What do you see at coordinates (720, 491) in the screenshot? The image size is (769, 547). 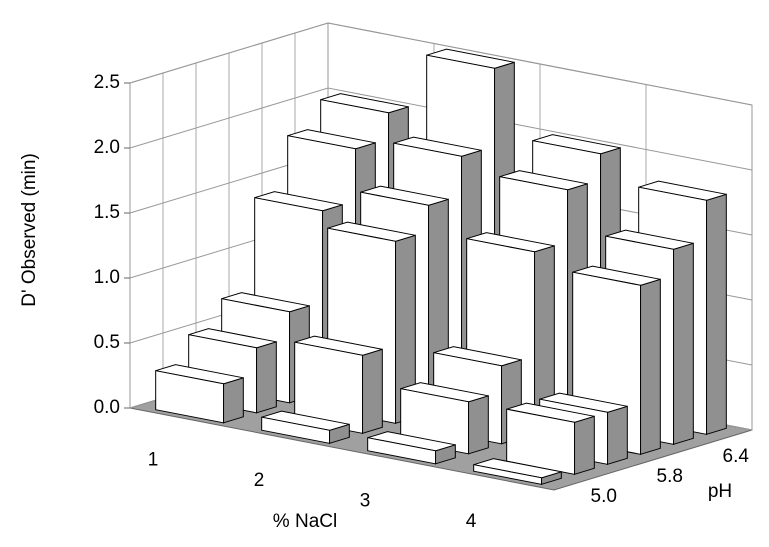 I see `depth-axis-title: pH` at bounding box center [720, 491].